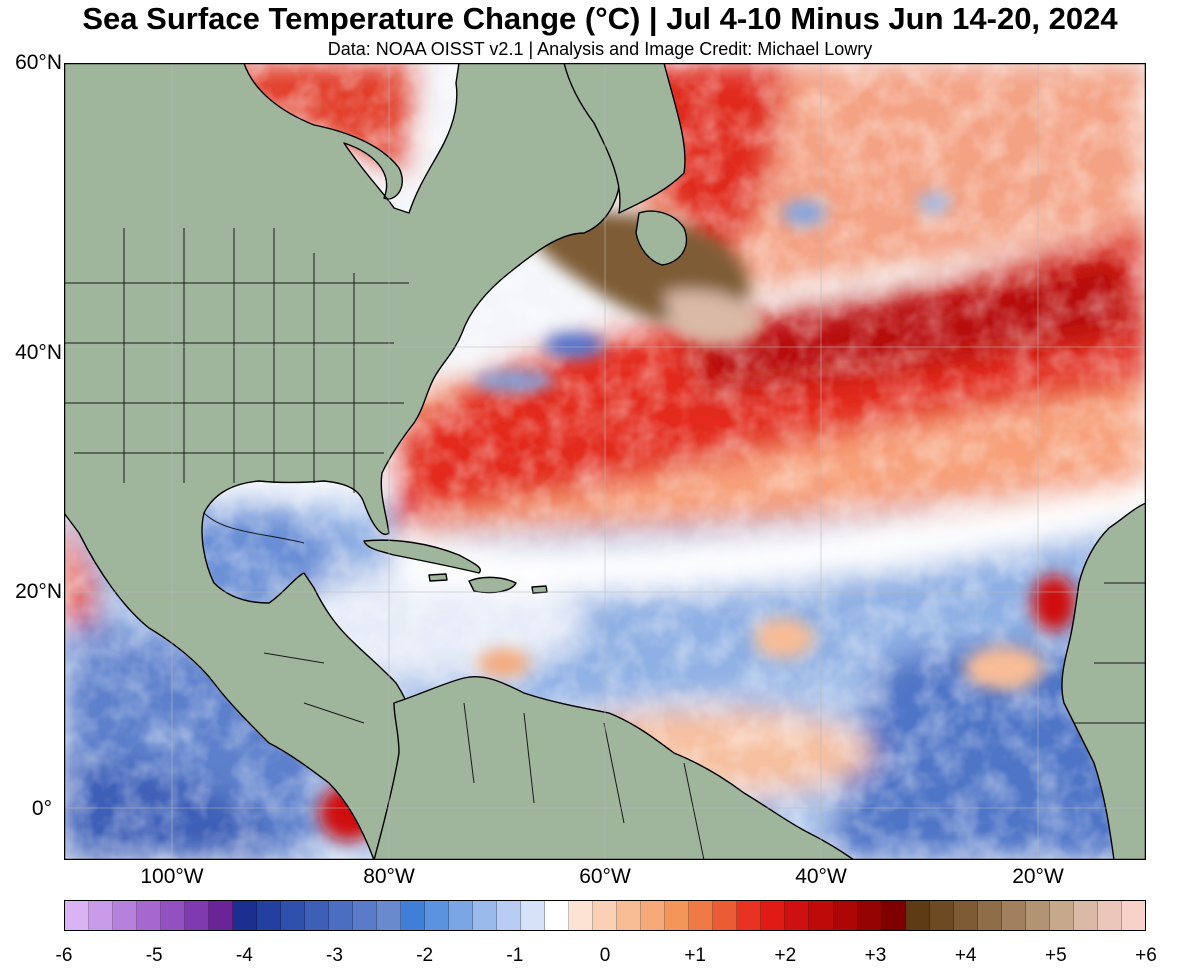  What do you see at coordinates (605, 955) in the screenshot?
I see `colorbar-tick-label: 0` at bounding box center [605, 955].